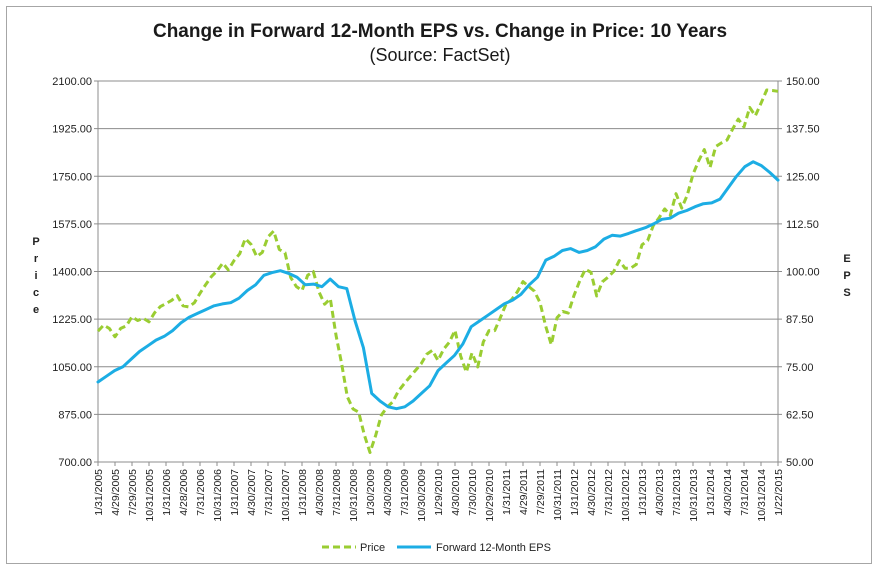 The width and height of the screenshot is (880, 573). Describe the element at coordinates (99, 492) in the screenshot. I see `x-tick-label: 1/31/2005` at that location.